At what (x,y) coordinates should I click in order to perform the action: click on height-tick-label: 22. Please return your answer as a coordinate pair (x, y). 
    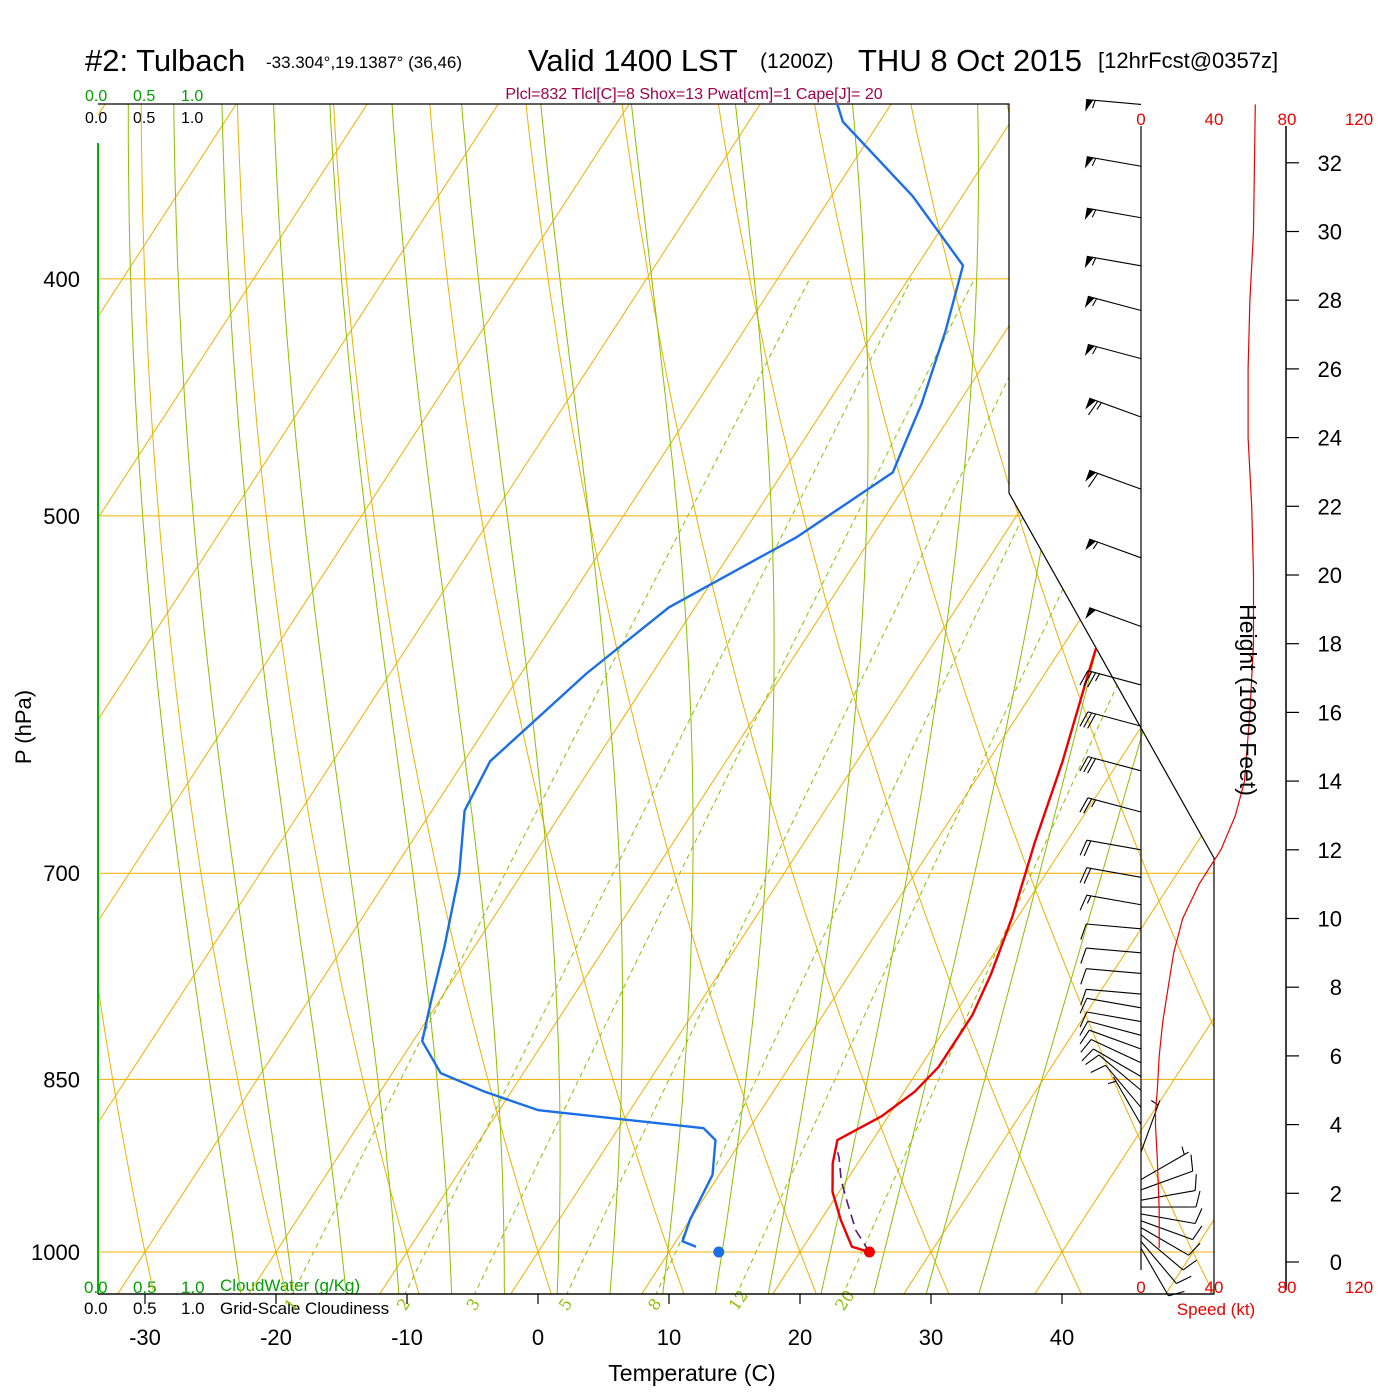
    Looking at the image, I should click on (1330, 506).